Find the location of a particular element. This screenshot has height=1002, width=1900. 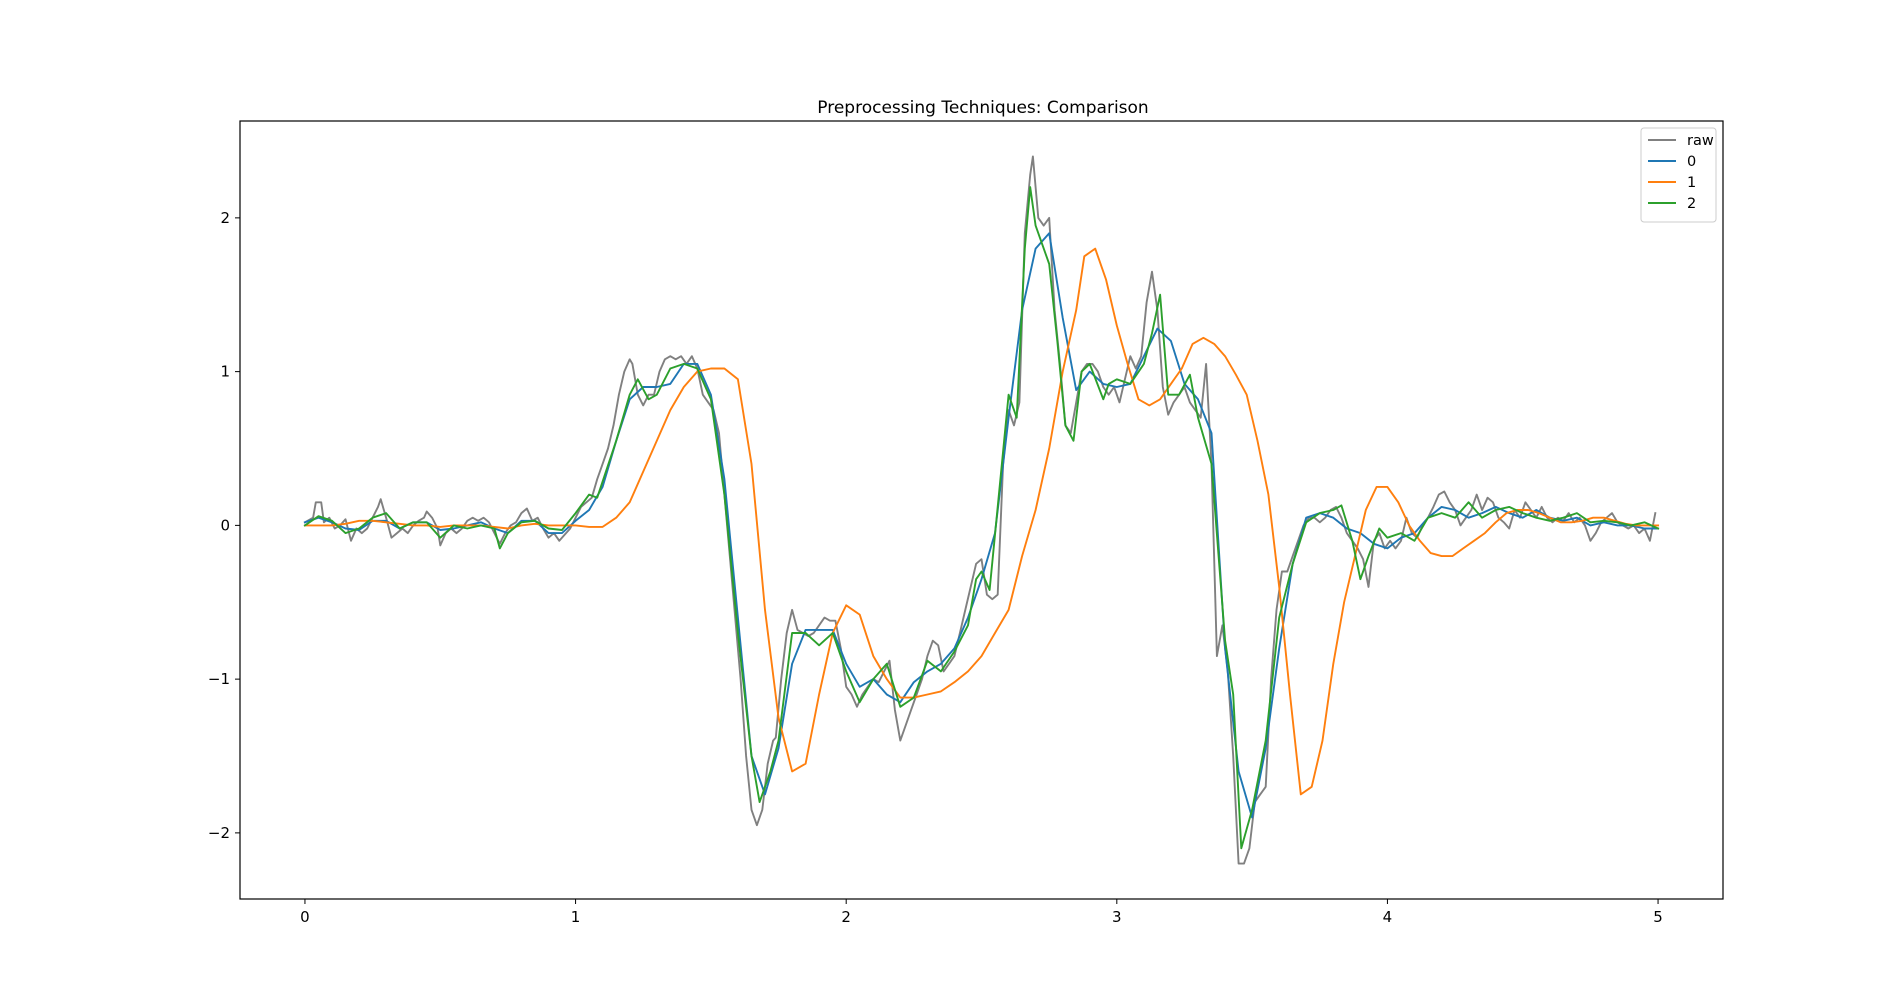

x-tick-label: 2 is located at coordinates (846, 917).